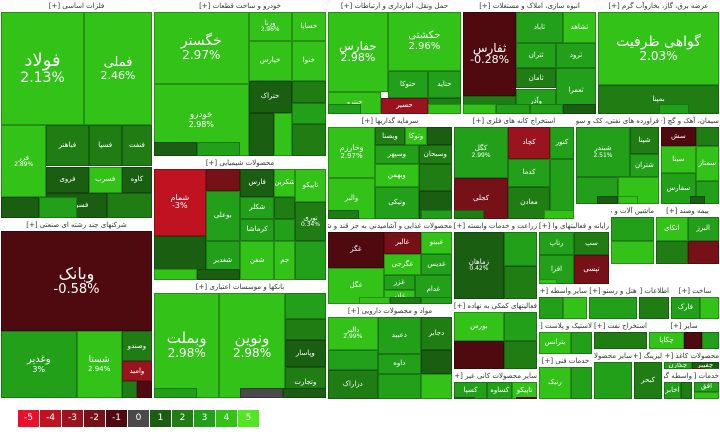  I want to click on stock-tile: غبینو, so click(436, 243).